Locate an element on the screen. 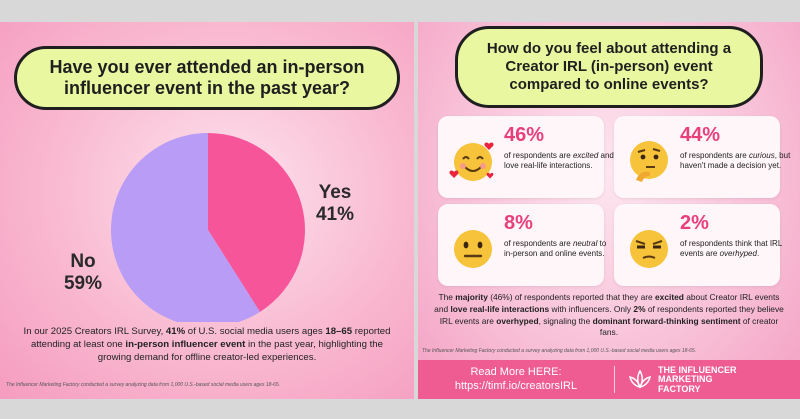  desc-text: The is located at coordinates (447, 297).